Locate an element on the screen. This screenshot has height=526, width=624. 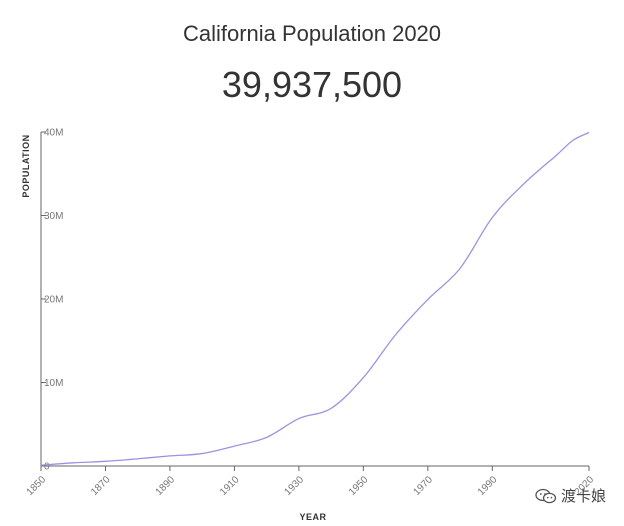
y-axis-title: POPULATION is located at coordinates (26, 165).